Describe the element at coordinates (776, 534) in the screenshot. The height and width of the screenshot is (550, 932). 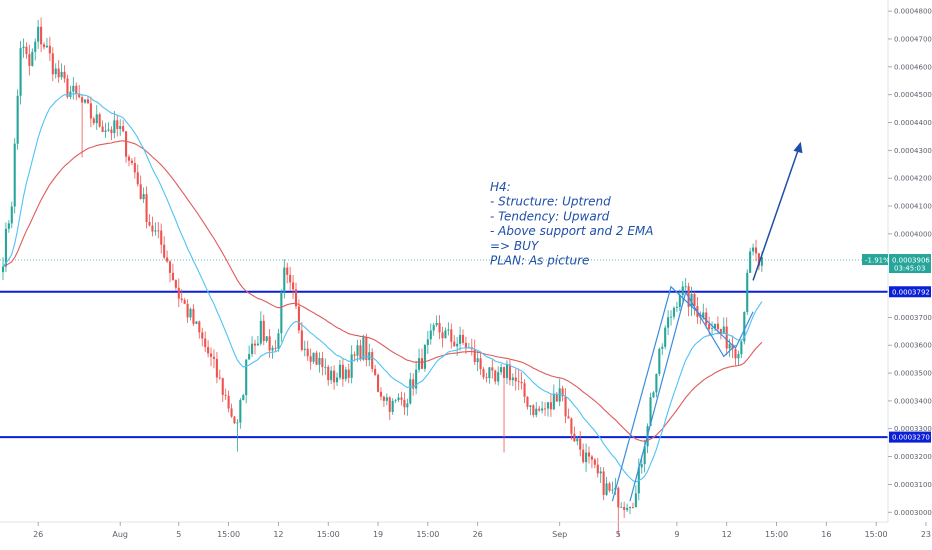
I see `x-tick-label: 15:00` at that location.